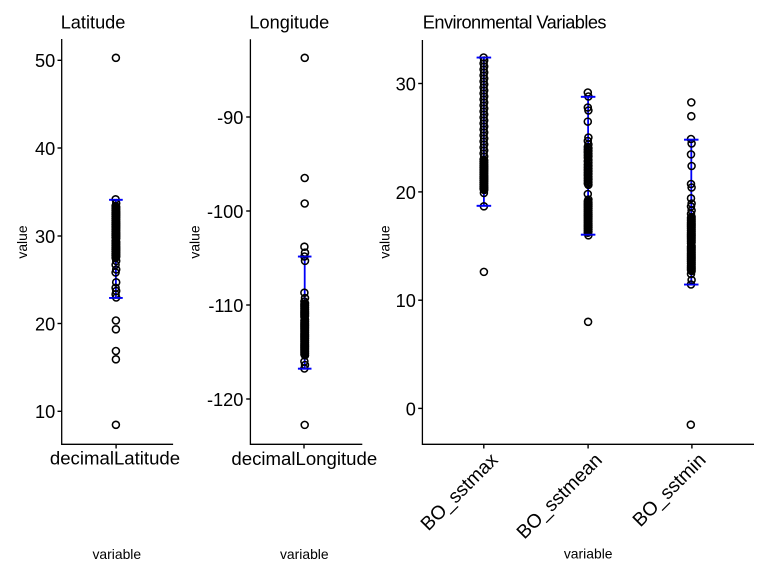 This screenshot has width=768, height=576. Describe the element at coordinates (225, 400) in the screenshot. I see `svg-text: -120` at that location.